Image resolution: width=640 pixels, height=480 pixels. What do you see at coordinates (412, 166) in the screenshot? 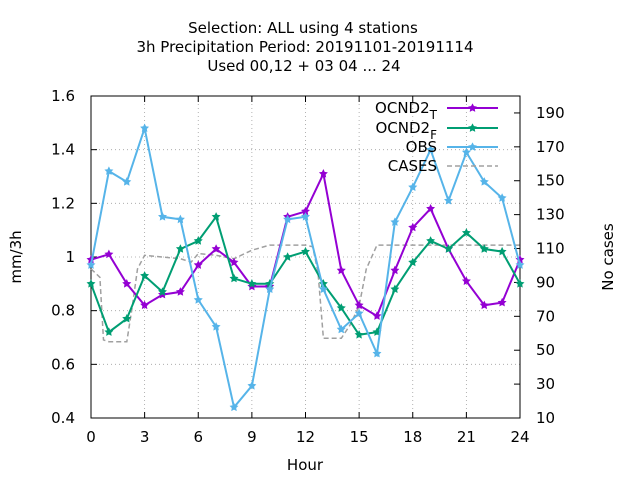
I see `legend-label-cases: CASES` at bounding box center [412, 166].